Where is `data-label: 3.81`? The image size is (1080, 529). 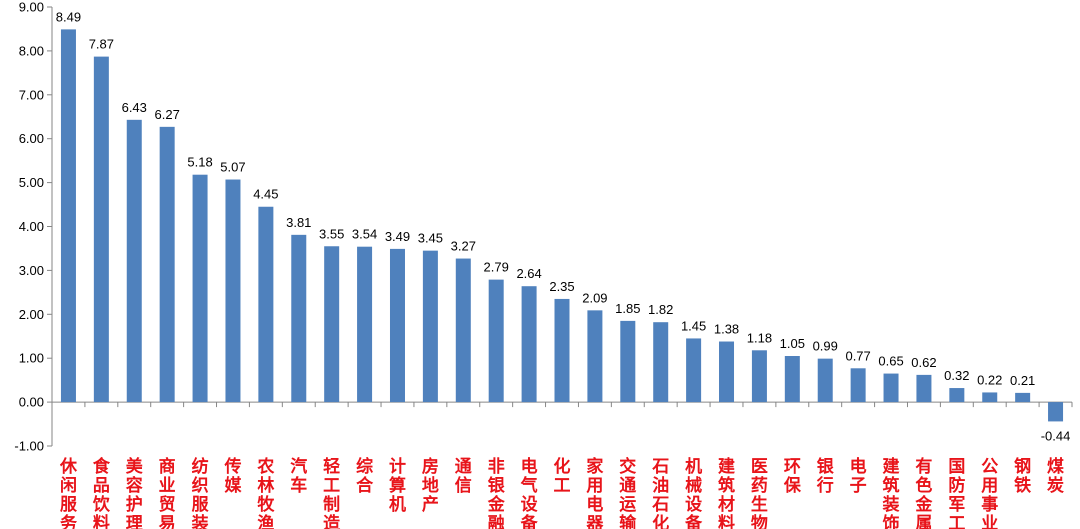
data-label: 3.81 is located at coordinates (298, 222).